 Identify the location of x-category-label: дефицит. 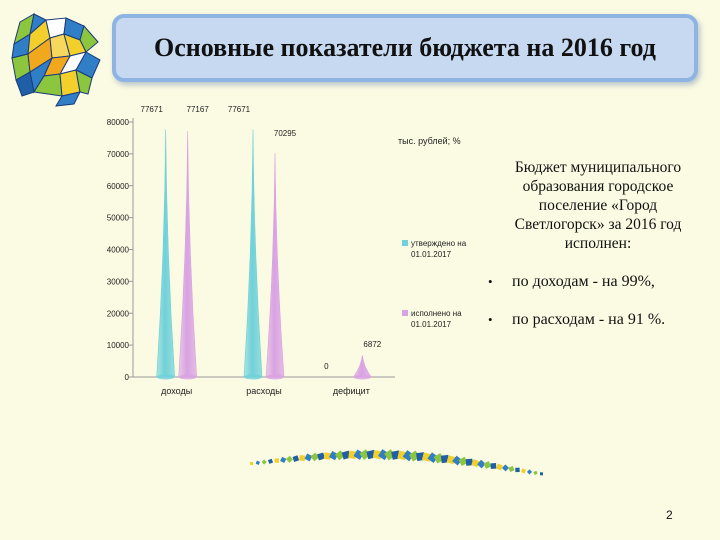
(351, 391).